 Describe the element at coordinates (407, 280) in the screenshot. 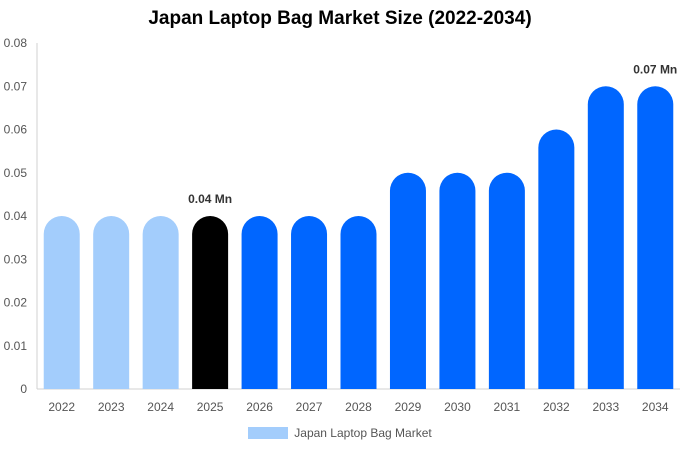

I see `bar-2029` at that location.